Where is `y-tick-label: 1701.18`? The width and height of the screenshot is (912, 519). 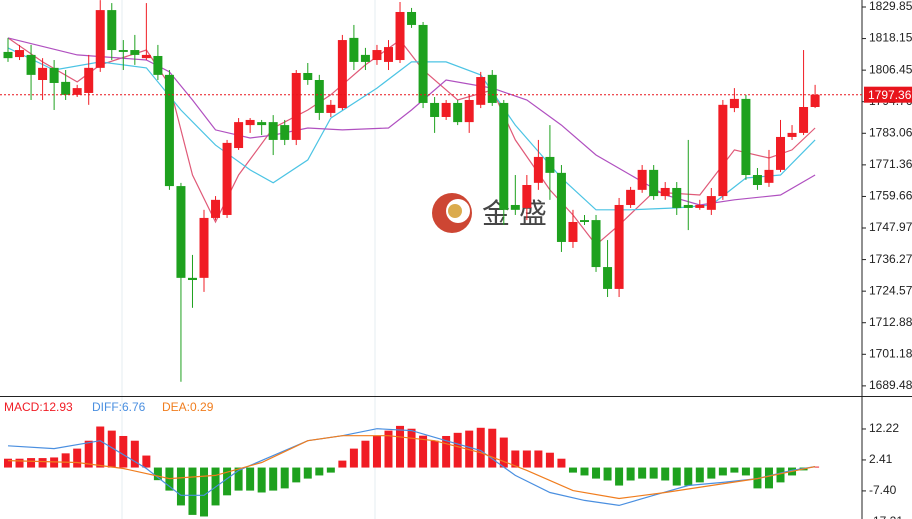 y-tick-label: 1701.18 is located at coordinates (890, 353).